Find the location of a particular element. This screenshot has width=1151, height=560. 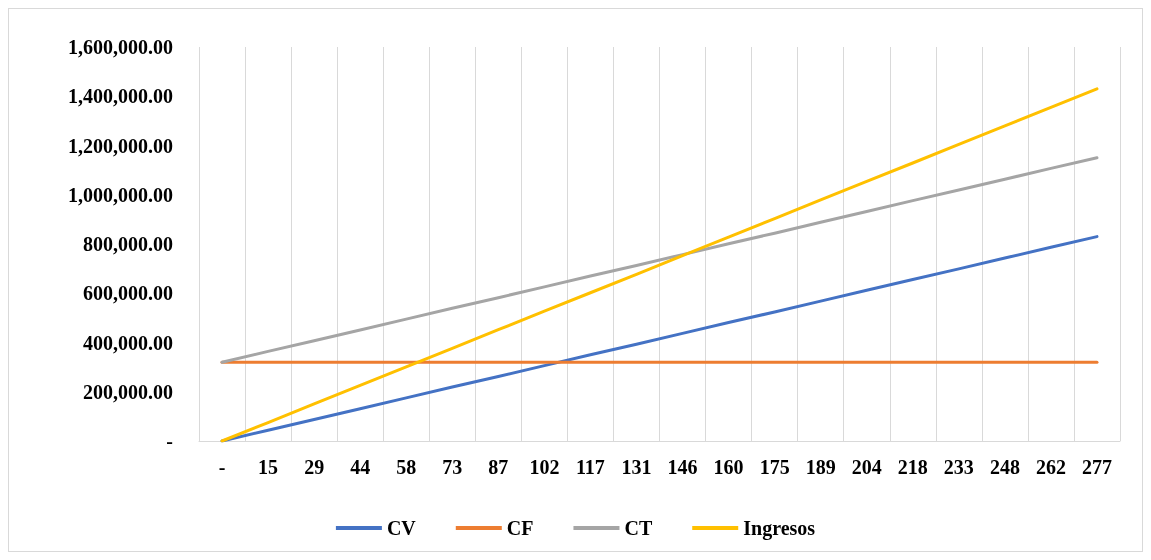

x-tick-label: 204 is located at coordinates (866, 467).